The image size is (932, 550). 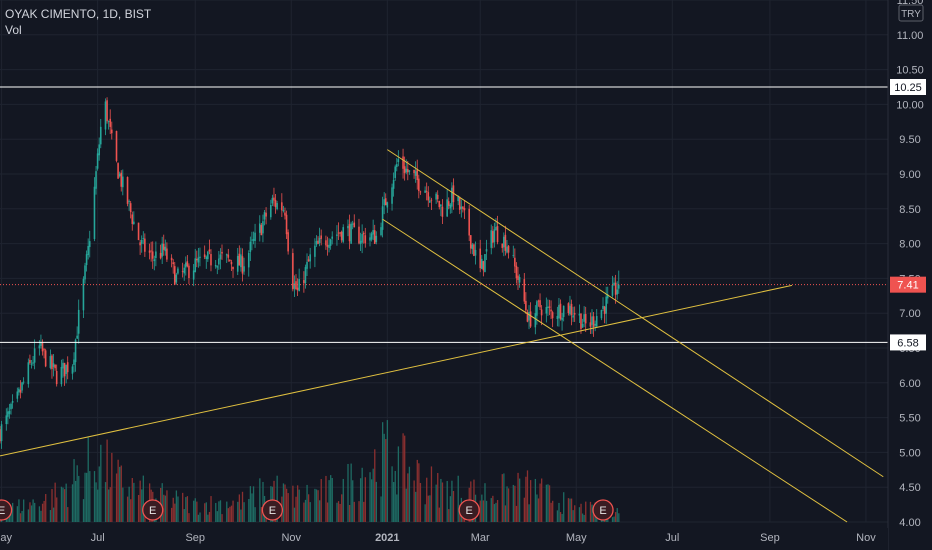 What do you see at coordinates (444, 539) in the screenshot?
I see `time-axis` at bounding box center [444, 539].